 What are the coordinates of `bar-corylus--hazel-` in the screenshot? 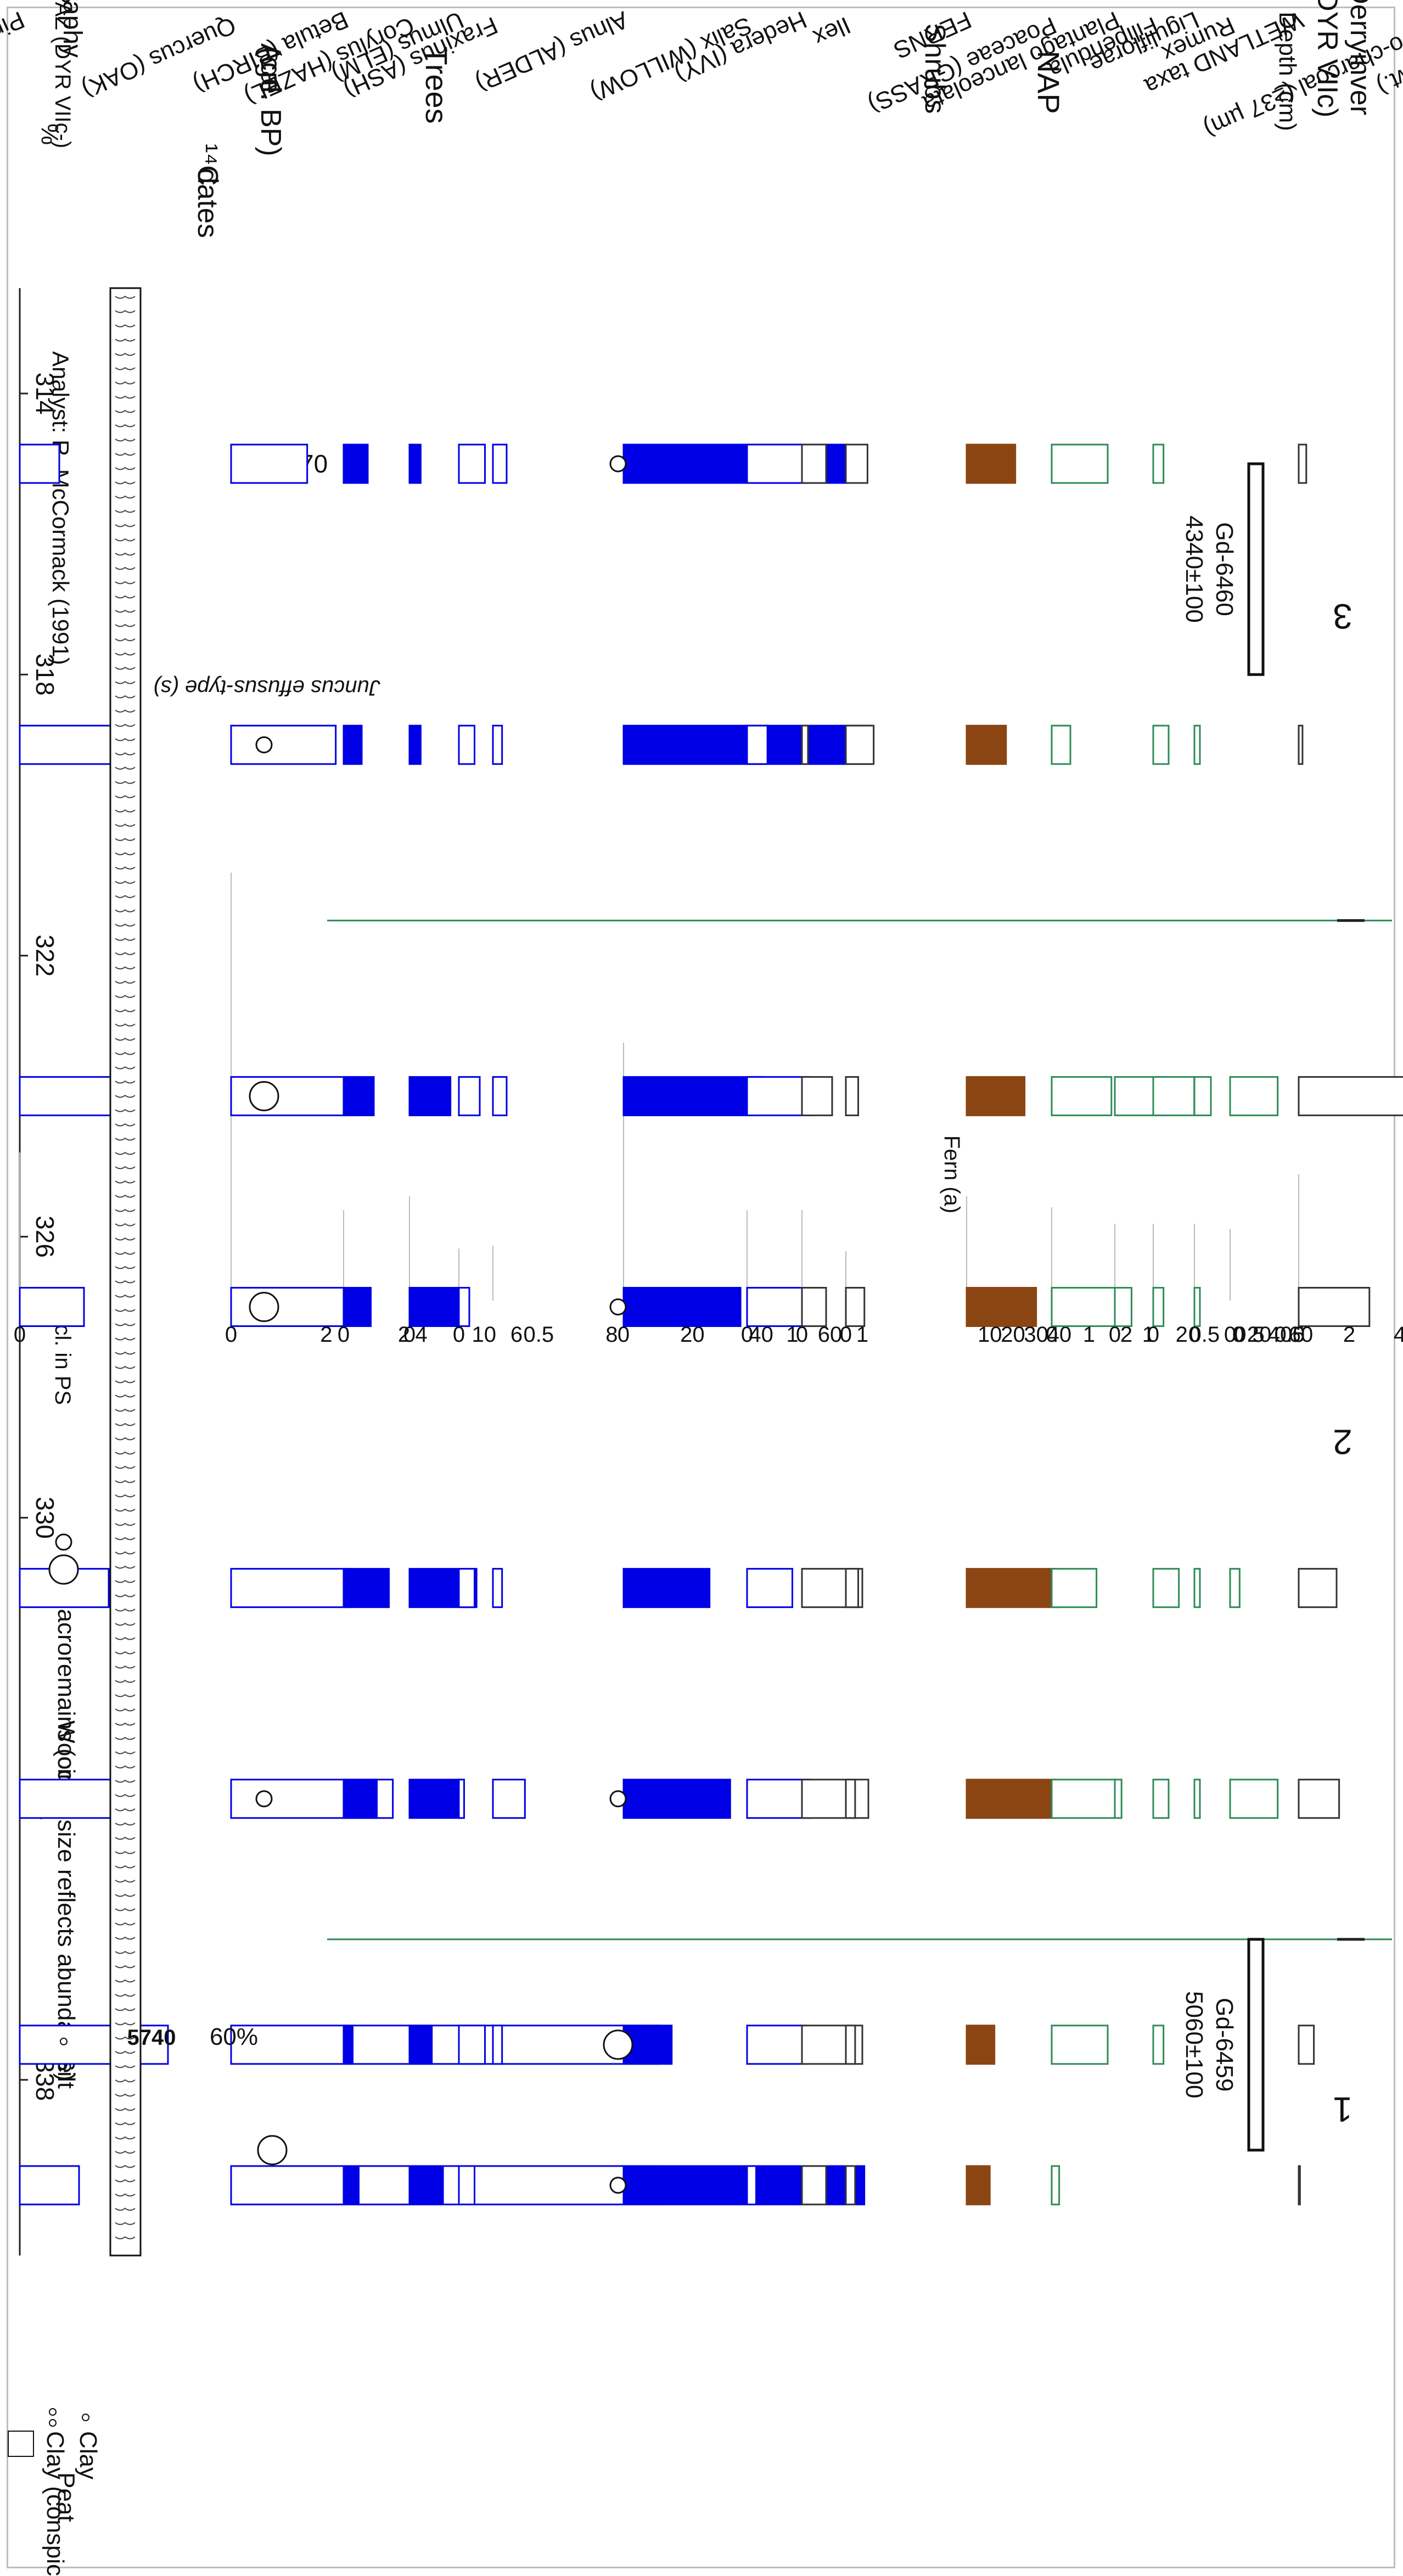 It's located at (415, 464).